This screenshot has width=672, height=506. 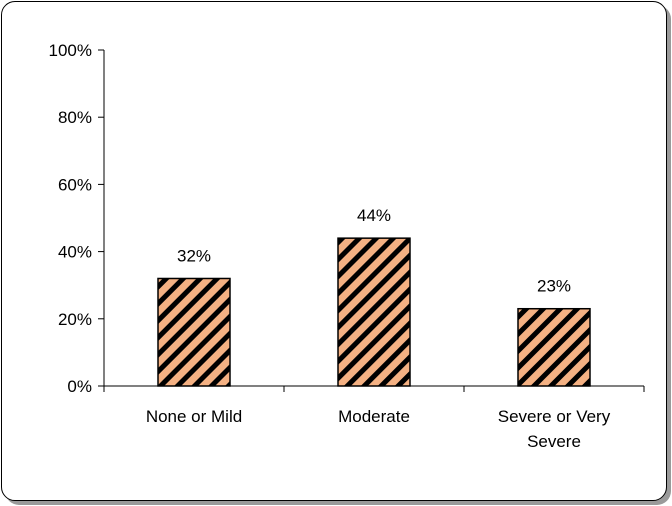 What do you see at coordinates (75, 319) in the screenshot?
I see `y-tick-label: 20%` at bounding box center [75, 319].